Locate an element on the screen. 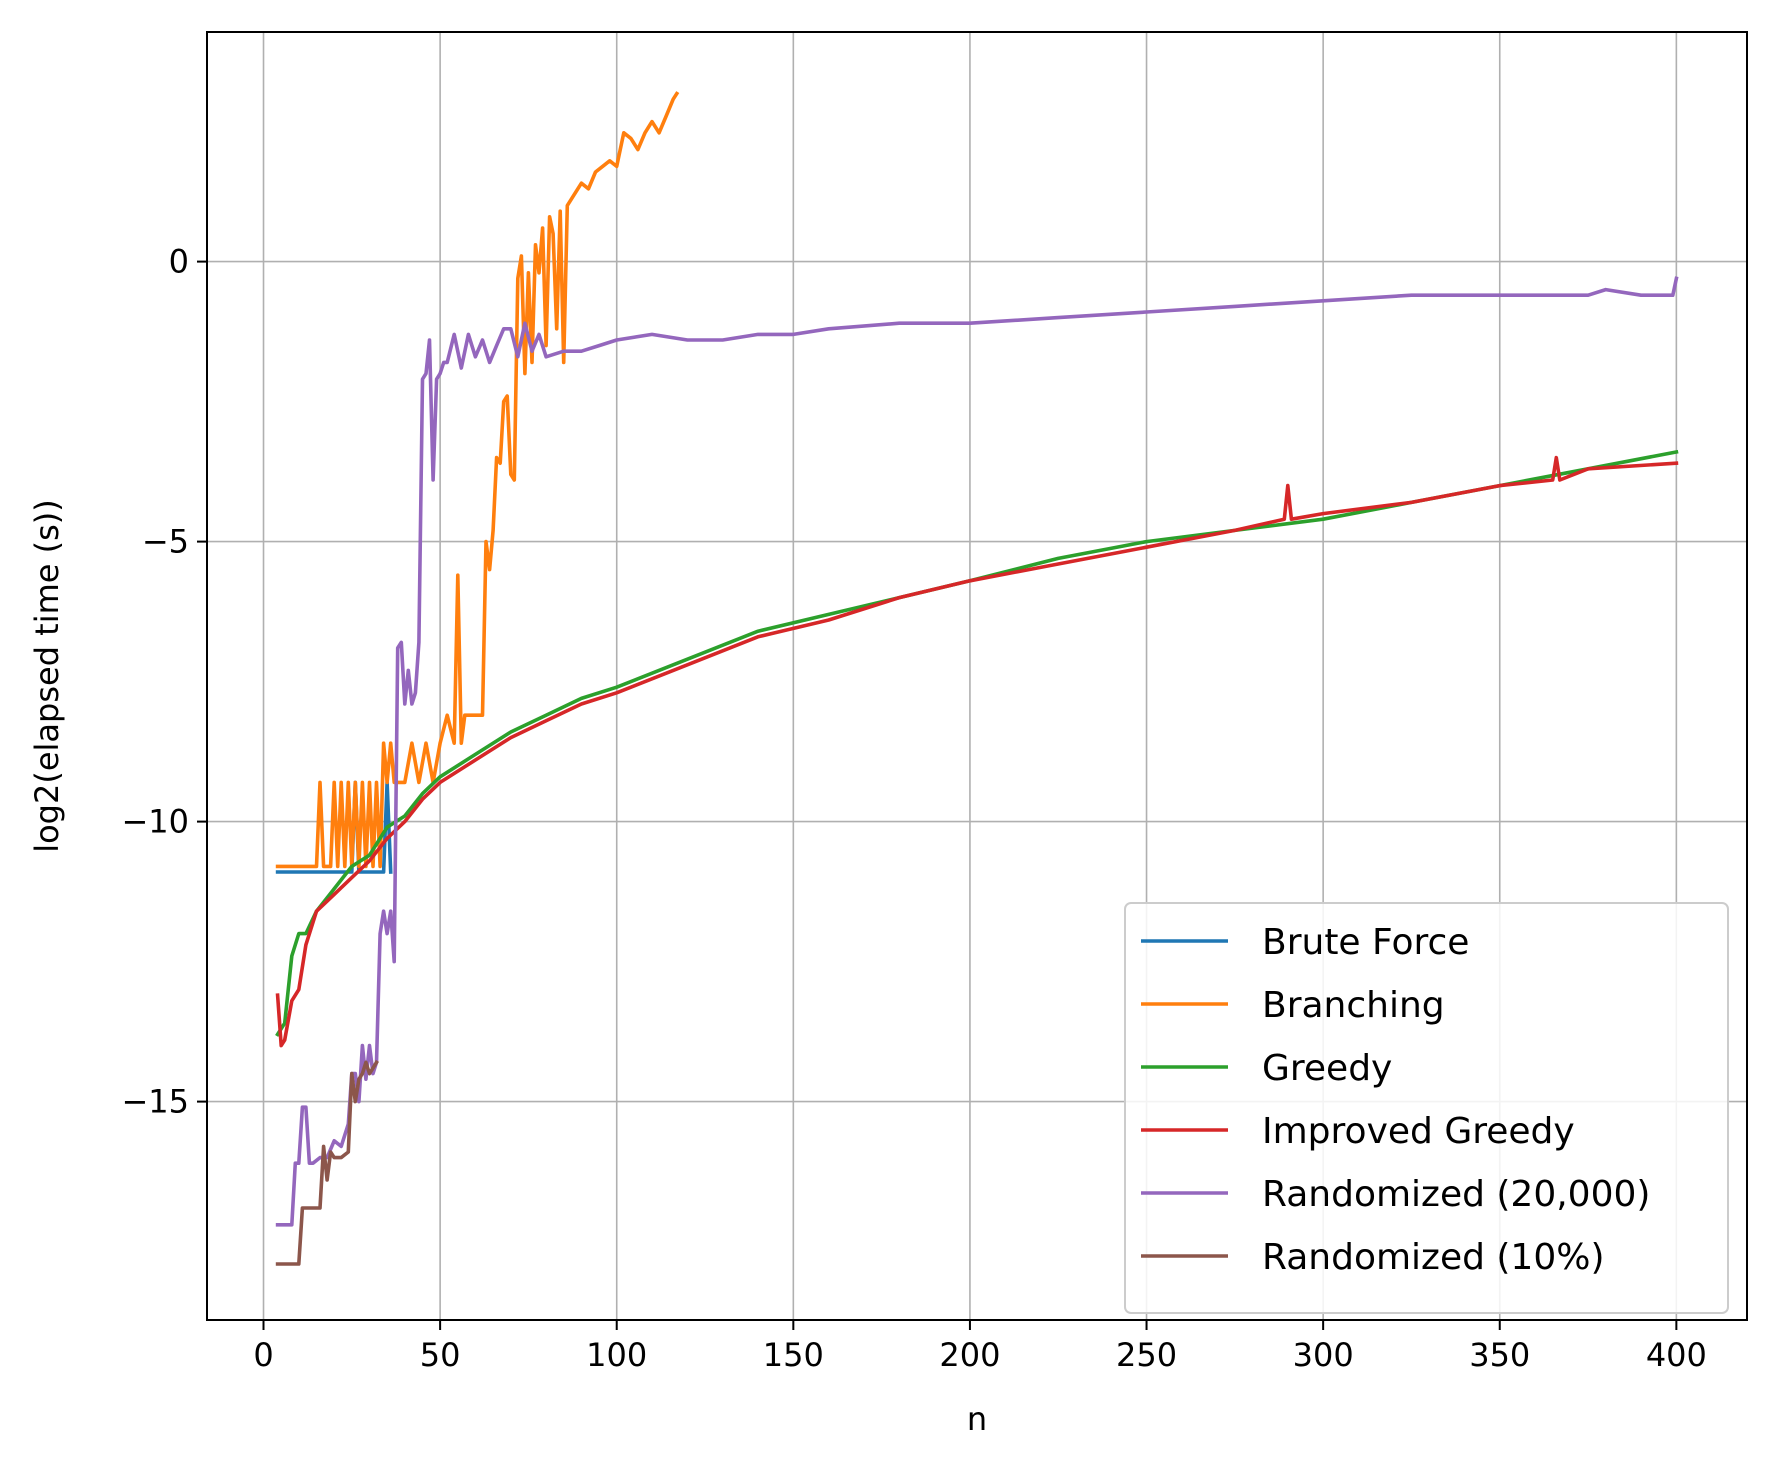 The width and height of the screenshot is (1770, 1470). y-tick-label: −5 is located at coordinates (165, 542).